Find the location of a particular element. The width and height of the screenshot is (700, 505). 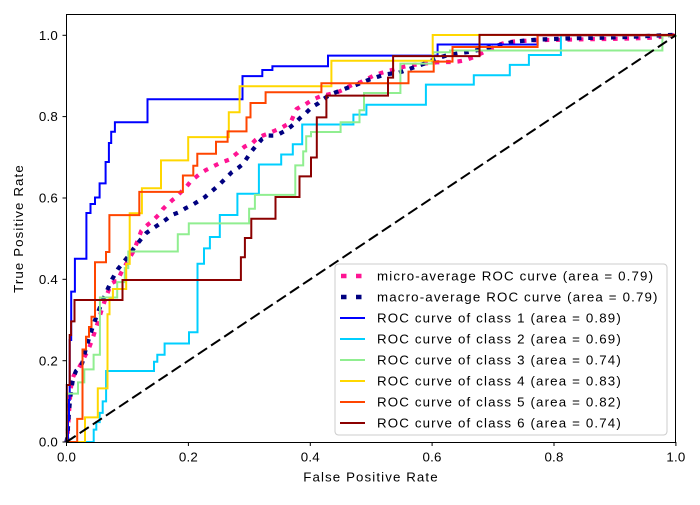

svg-text:micro-average ROC curve (area: micro-average ROC curve (area = 0.79) is located at coordinates (515, 276).